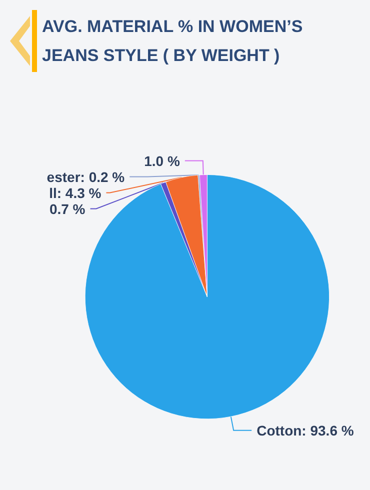 This screenshot has height=490, width=370. Describe the element at coordinates (305, 430) in the screenshot. I see `slice-label: Cotton: 93.6 %` at that location.